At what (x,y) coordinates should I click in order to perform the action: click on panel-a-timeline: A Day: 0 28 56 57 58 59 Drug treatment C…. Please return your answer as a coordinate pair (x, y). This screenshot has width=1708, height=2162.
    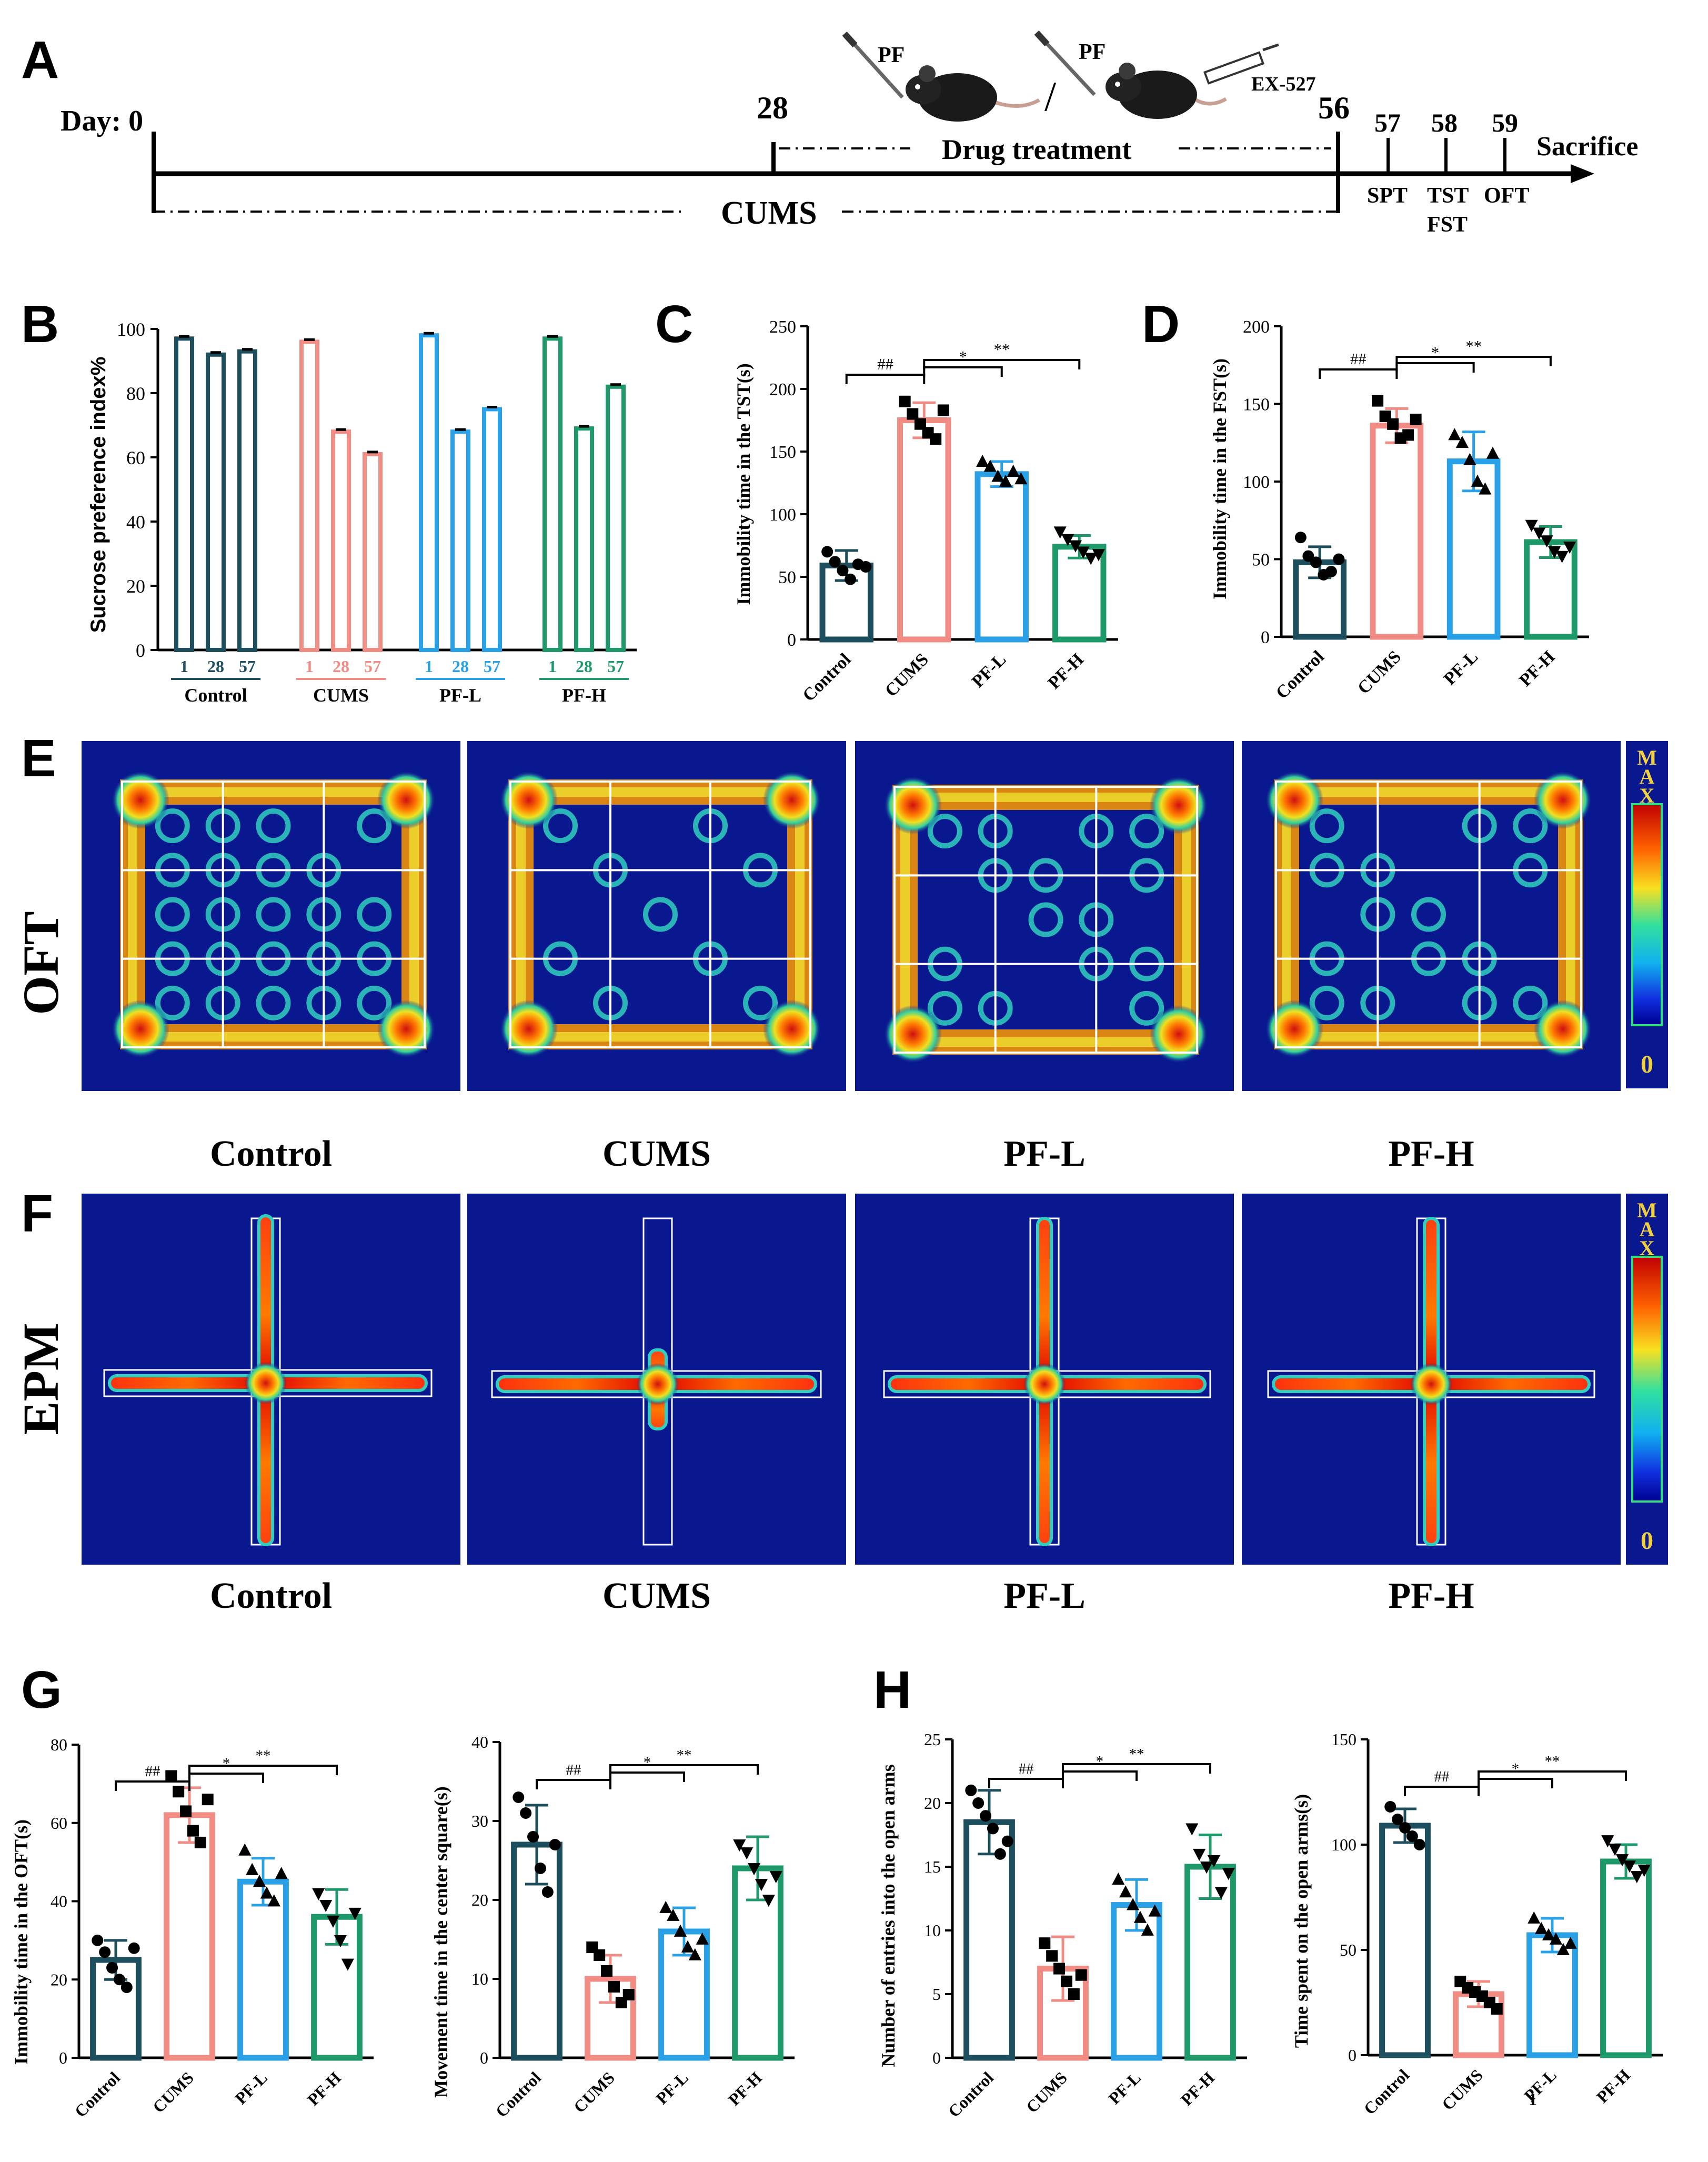
    Looking at the image, I should click on (829, 133).